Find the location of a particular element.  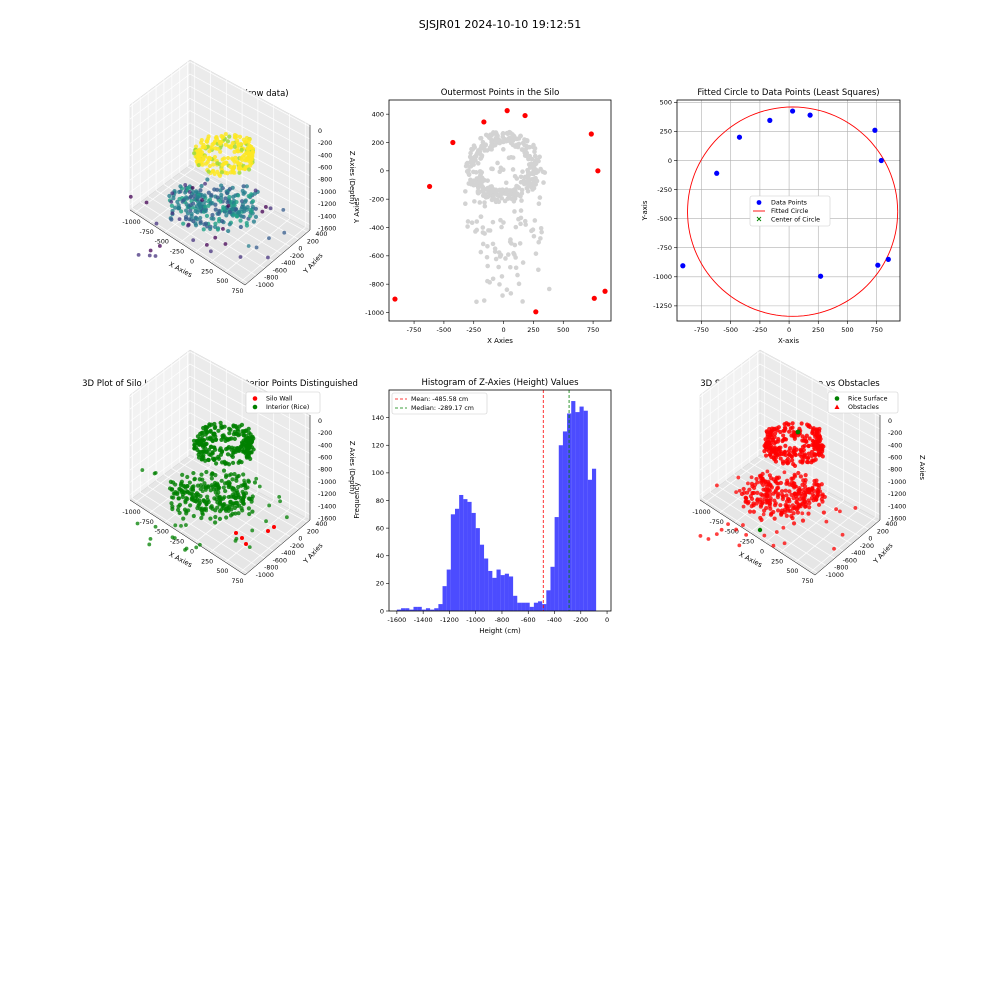

y-gridline is located at coordinates (206, 232).